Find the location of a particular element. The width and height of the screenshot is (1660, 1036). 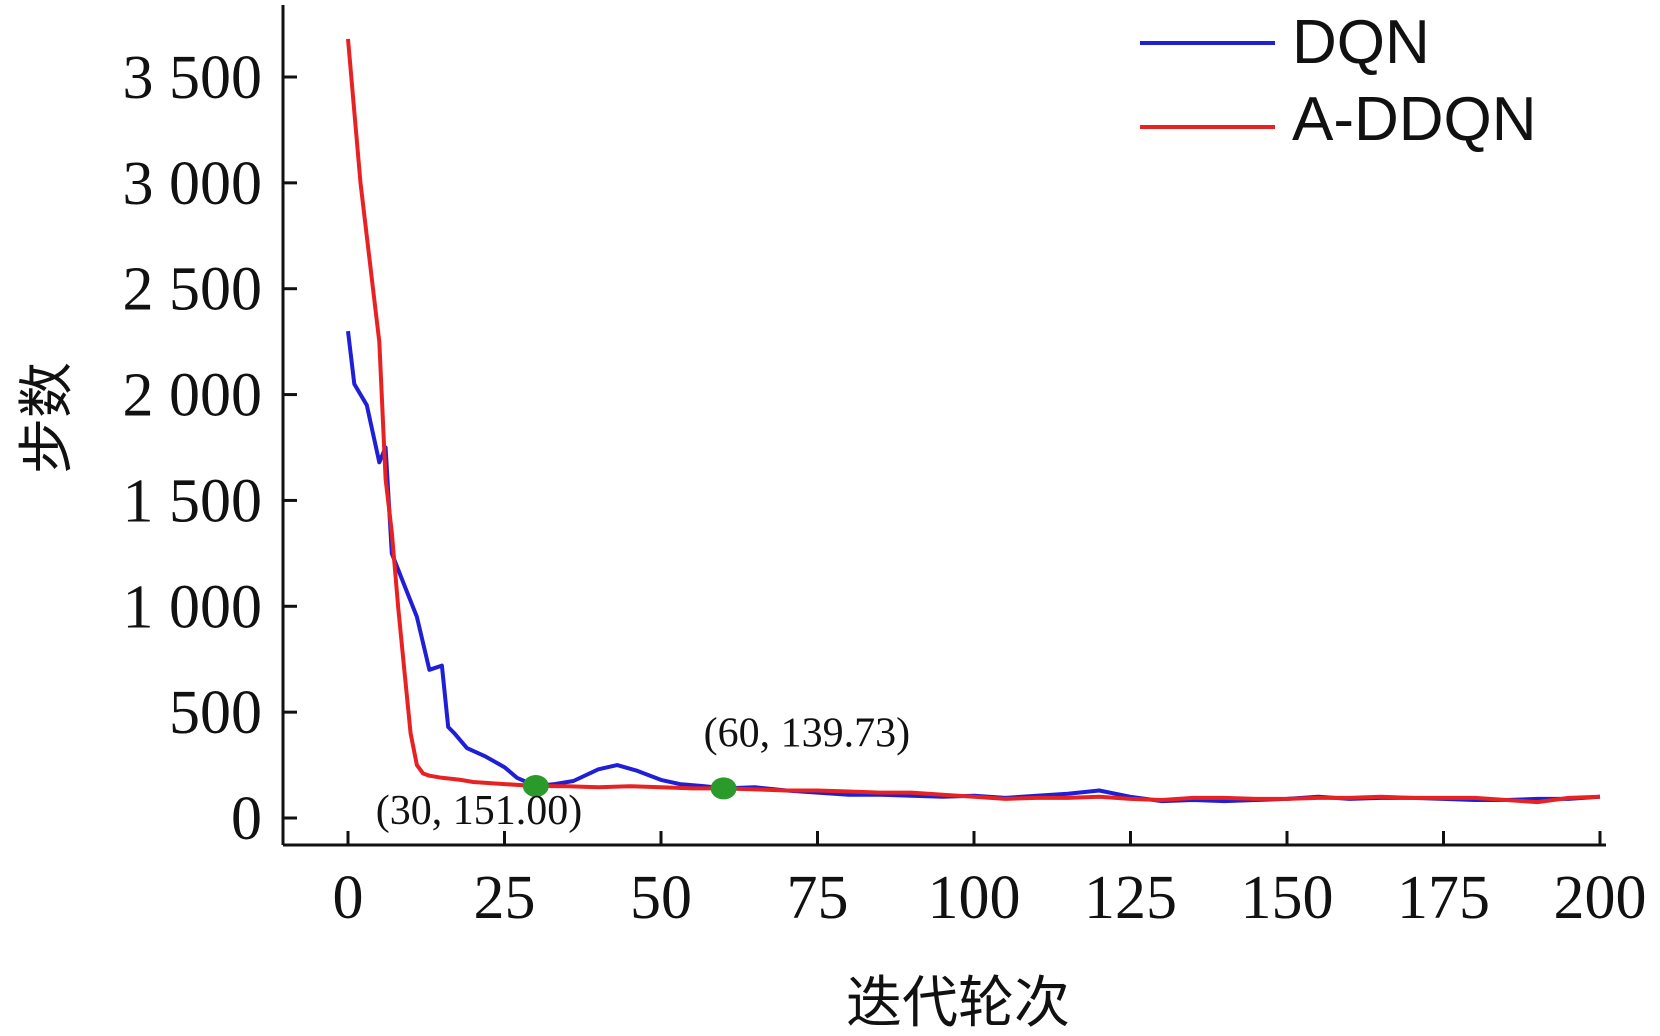

x-tick-label: 0 is located at coordinates (348, 898).